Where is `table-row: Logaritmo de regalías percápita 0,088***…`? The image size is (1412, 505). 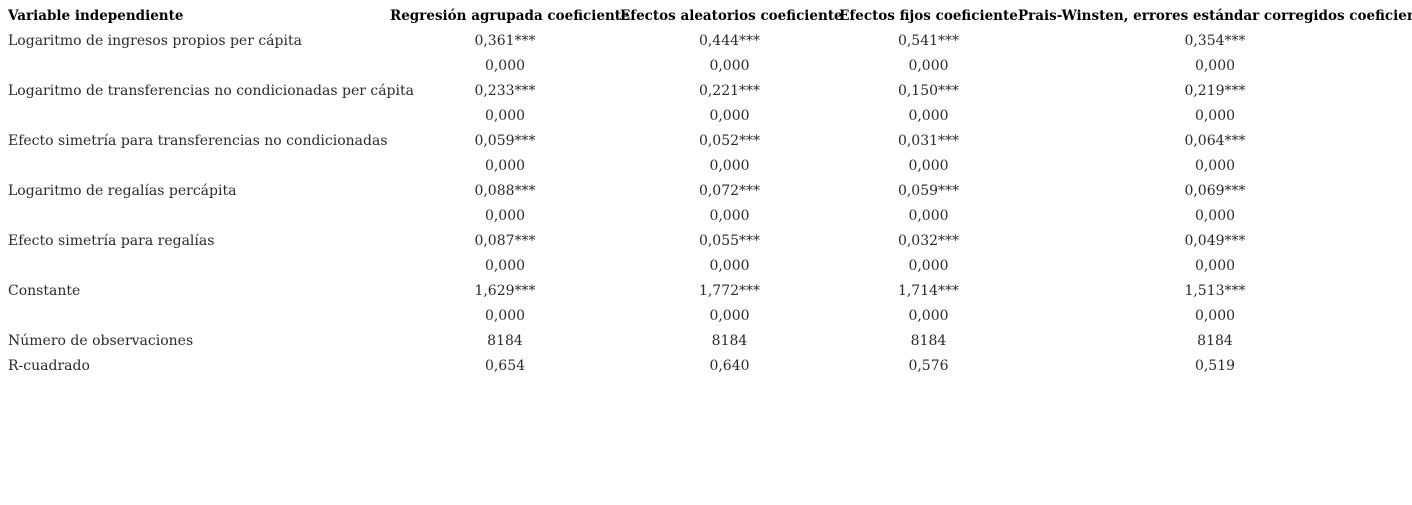
table-row: Logaritmo de regalías percápita 0,088***… is located at coordinates (706, 190).